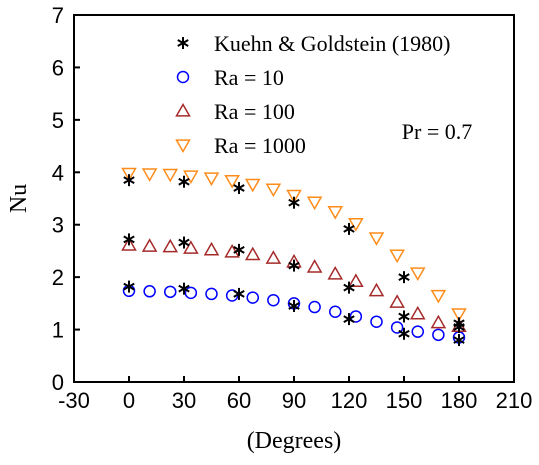 The image size is (539, 465). What do you see at coordinates (437, 131) in the screenshot?
I see `annotation-pr: Pr = 0.7` at bounding box center [437, 131].